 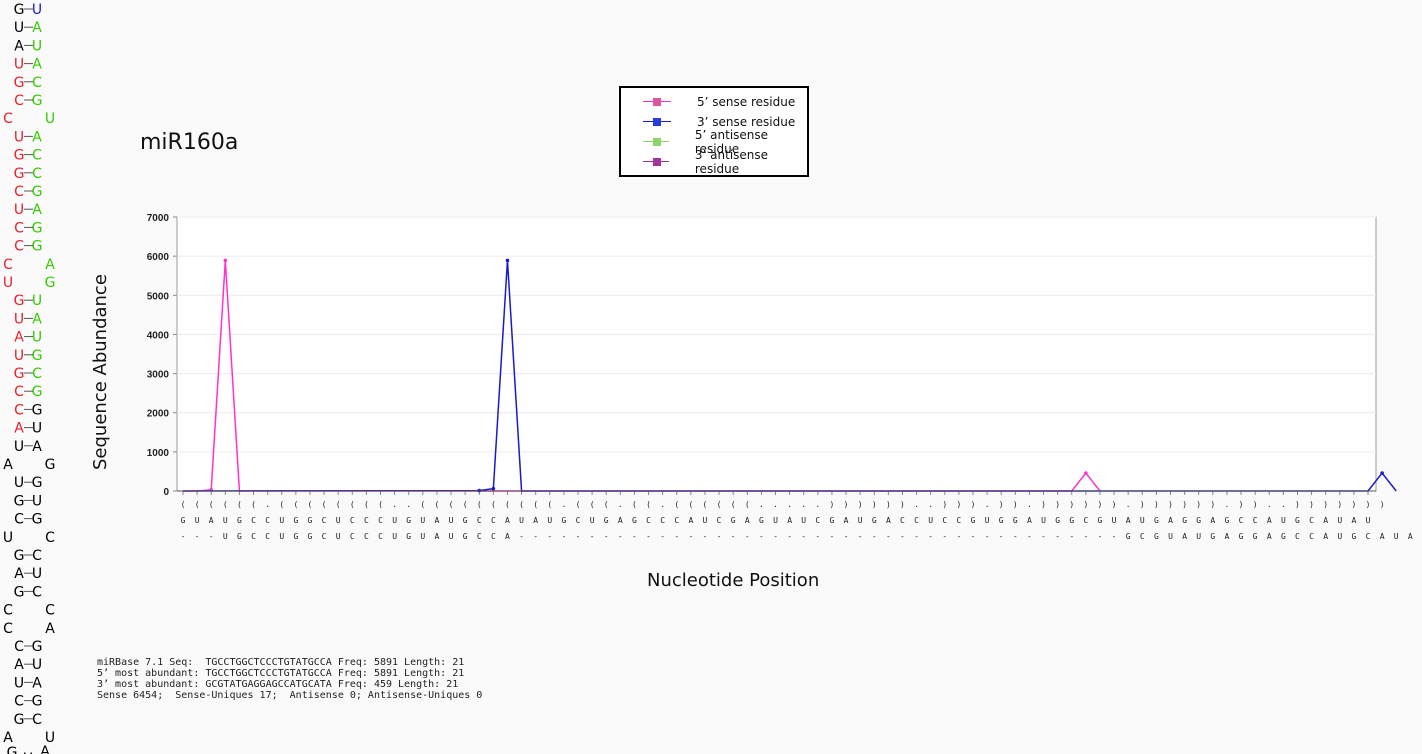 I want to click on legend-item-5p-sense: 5’ sense residue, so click(x=719, y=102).